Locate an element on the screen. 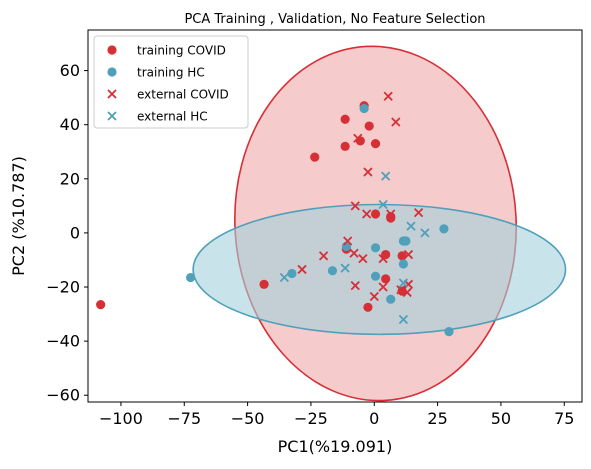 This screenshot has height=469, width=591. x-tick-label: −50 is located at coordinates (248, 418).